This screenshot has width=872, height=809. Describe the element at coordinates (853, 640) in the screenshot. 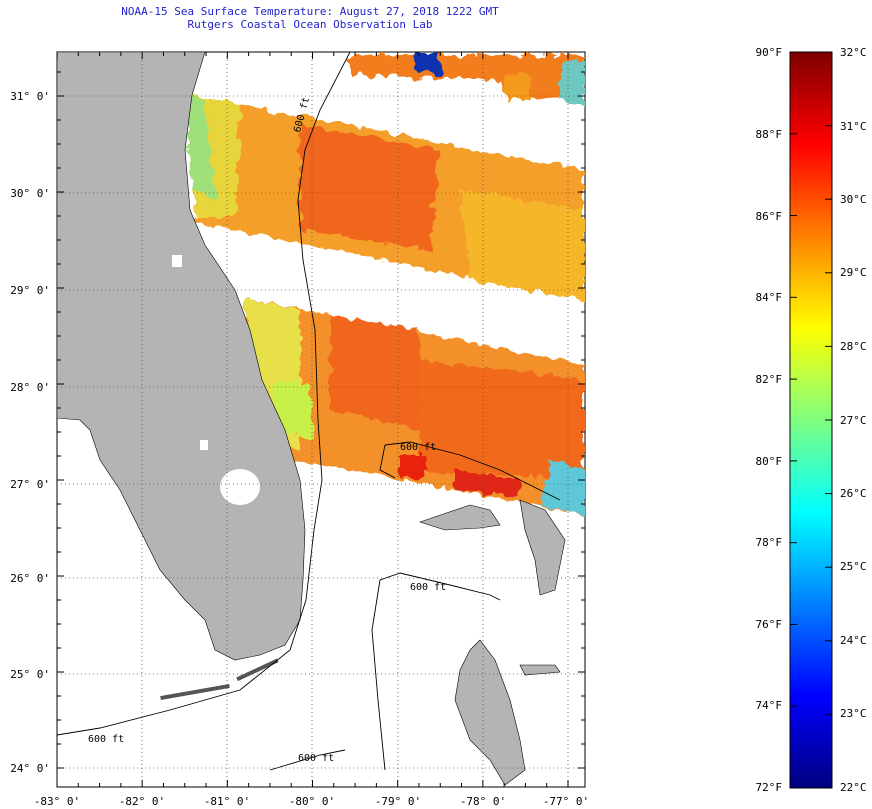

I see `c-label: 24°C` at that location.